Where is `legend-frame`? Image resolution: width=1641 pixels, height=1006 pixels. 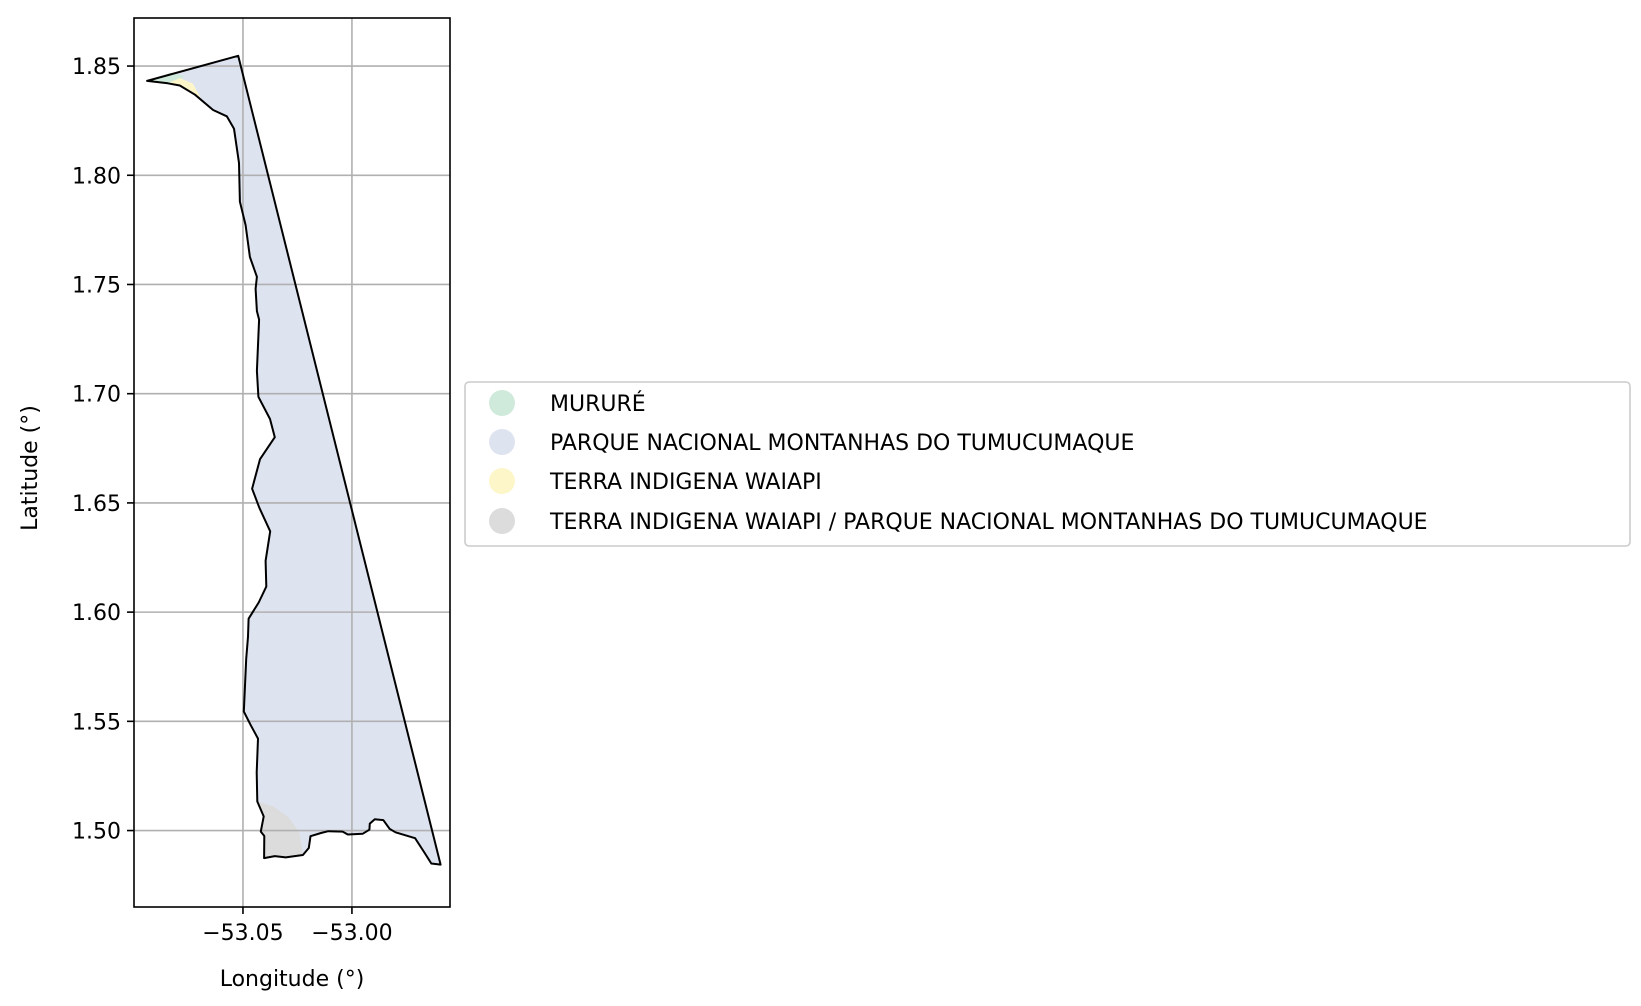 legend-frame is located at coordinates (1047, 464).